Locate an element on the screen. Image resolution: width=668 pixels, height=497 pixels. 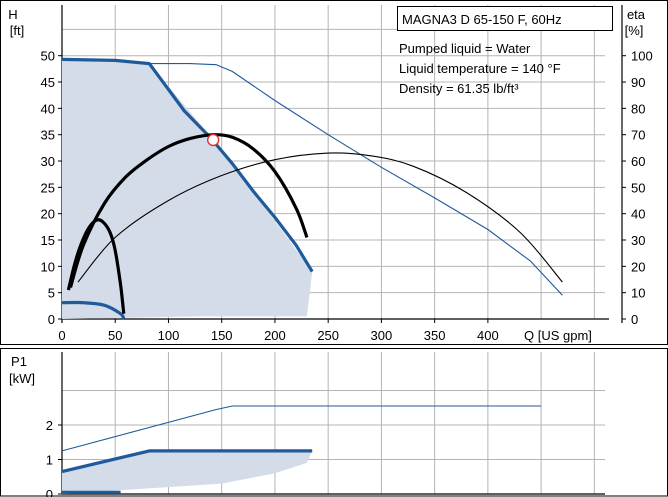
y2-tick-label: 90 is located at coordinates (638, 82).